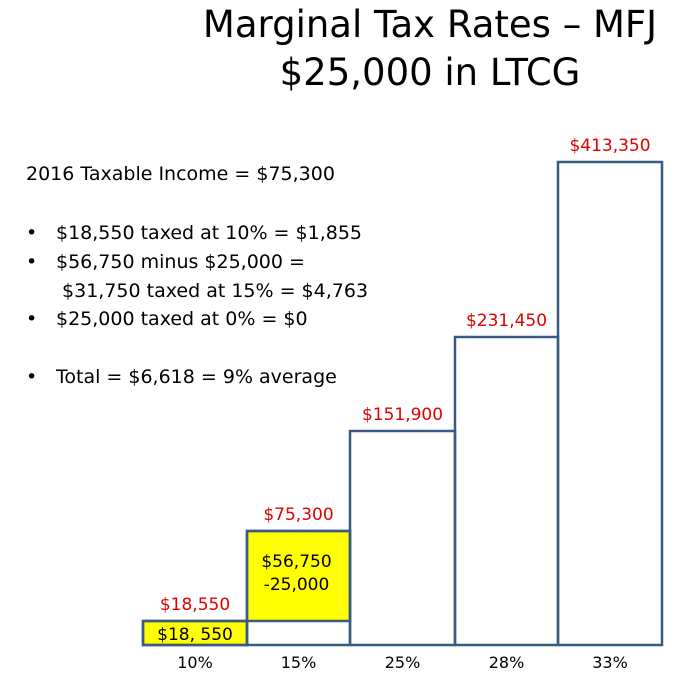 The image size is (680, 687). I want to click on bullet-ltcg-zero: $25,000 taxed at 0% = $0, so click(182, 319).